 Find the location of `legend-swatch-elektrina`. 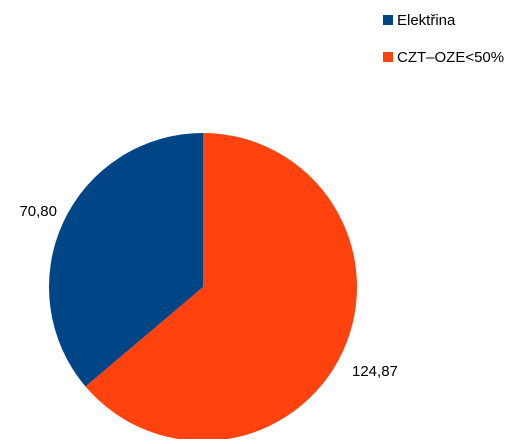

legend-swatch-elektrina is located at coordinates (388, 20).